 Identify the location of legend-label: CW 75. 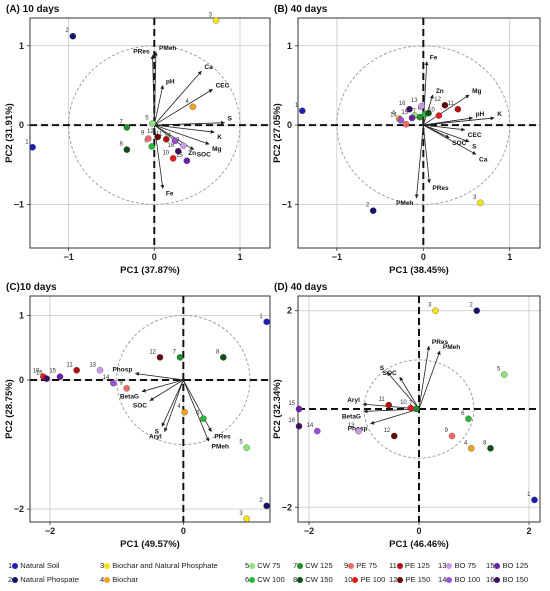
(269, 565).